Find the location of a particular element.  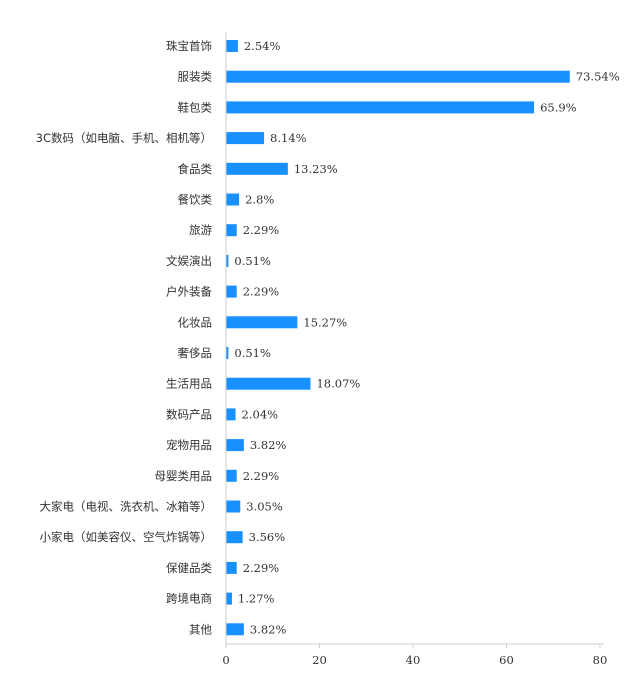

data-label: 2.8% is located at coordinates (259, 200).